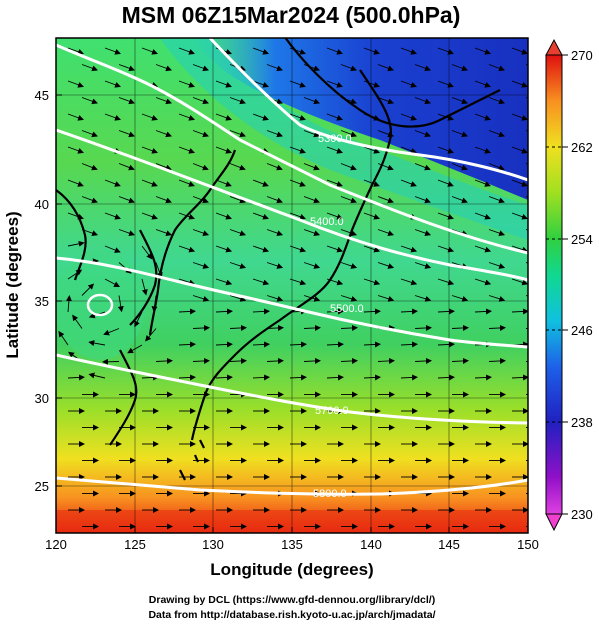 This screenshot has height=625, width=599. I want to click on contour-label-5700: 5700.0, so click(332, 411).